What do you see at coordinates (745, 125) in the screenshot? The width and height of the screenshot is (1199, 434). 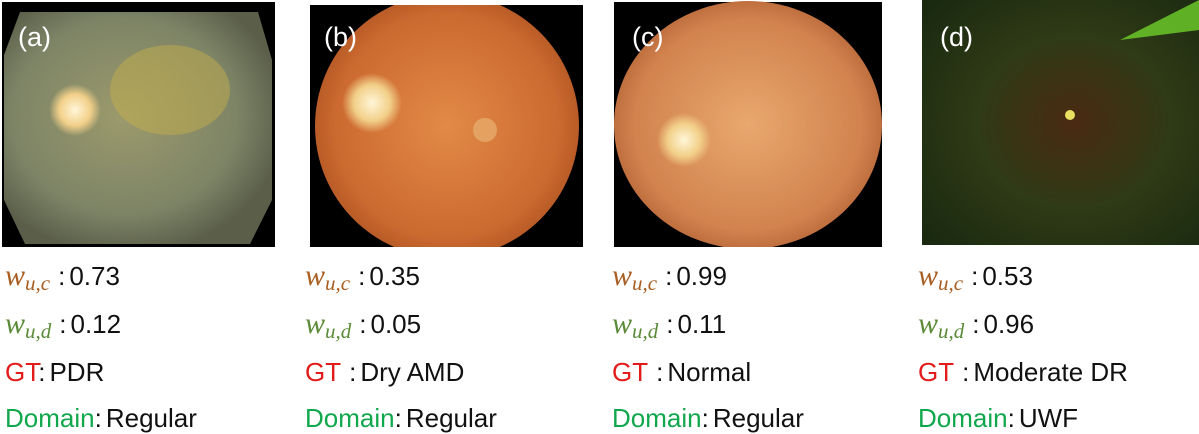 I see `image-c: (c)` at bounding box center [745, 125].